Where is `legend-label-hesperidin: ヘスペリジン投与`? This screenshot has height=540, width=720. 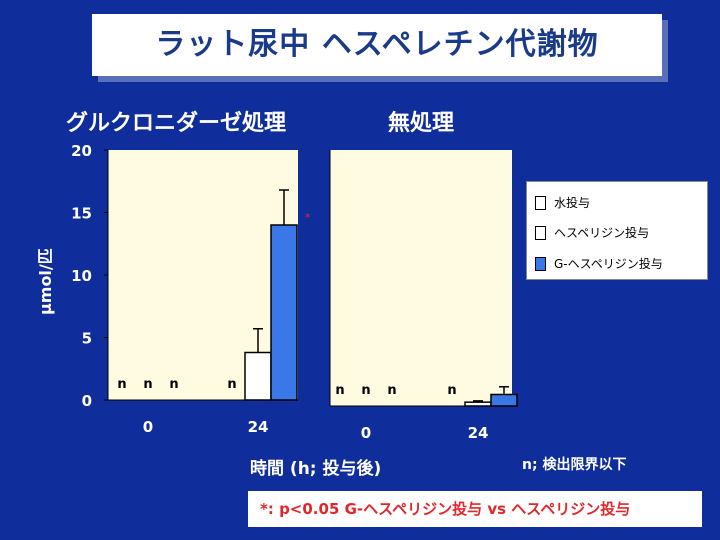
legend-label-hesperidin: ヘスペリジン投与 is located at coordinates (602, 233).